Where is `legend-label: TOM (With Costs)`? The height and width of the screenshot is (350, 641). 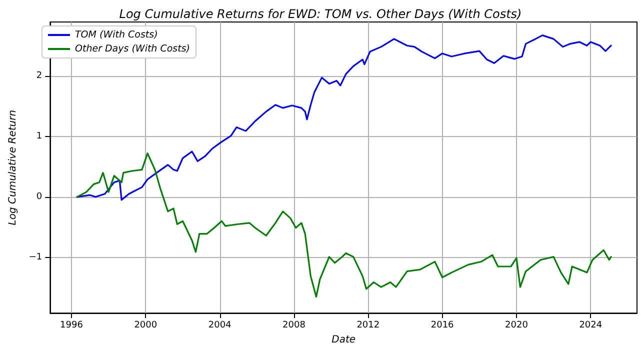 legend-label: TOM (With Costs) is located at coordinates (116, 35).